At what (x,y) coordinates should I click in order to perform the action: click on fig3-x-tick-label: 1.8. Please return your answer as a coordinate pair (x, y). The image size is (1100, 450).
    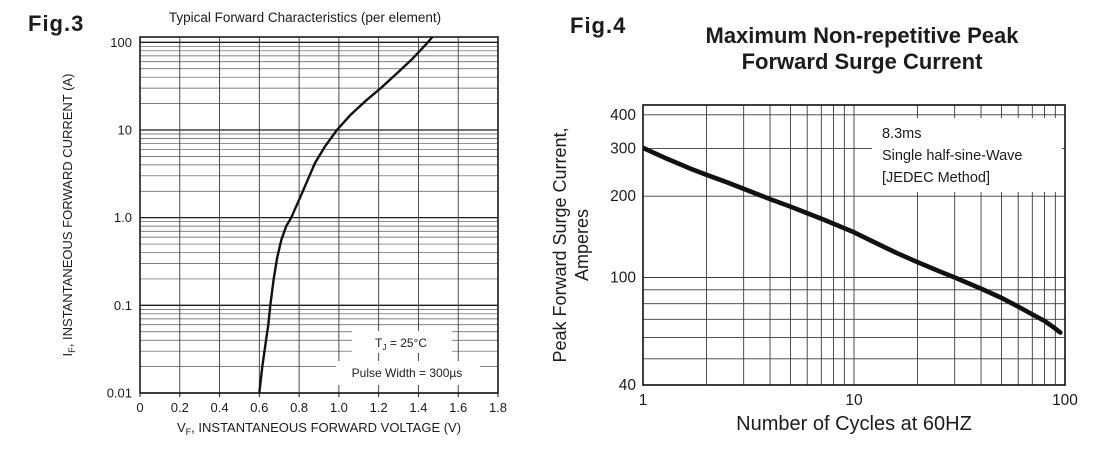
    Looking at the image, I should click on (498, 407).